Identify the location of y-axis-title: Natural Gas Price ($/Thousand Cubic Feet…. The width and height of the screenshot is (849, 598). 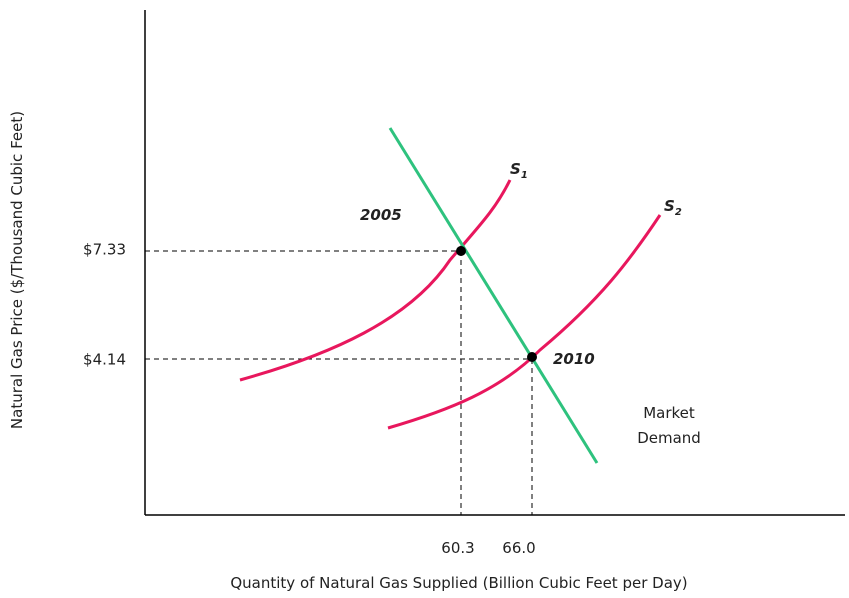
(17, 270).